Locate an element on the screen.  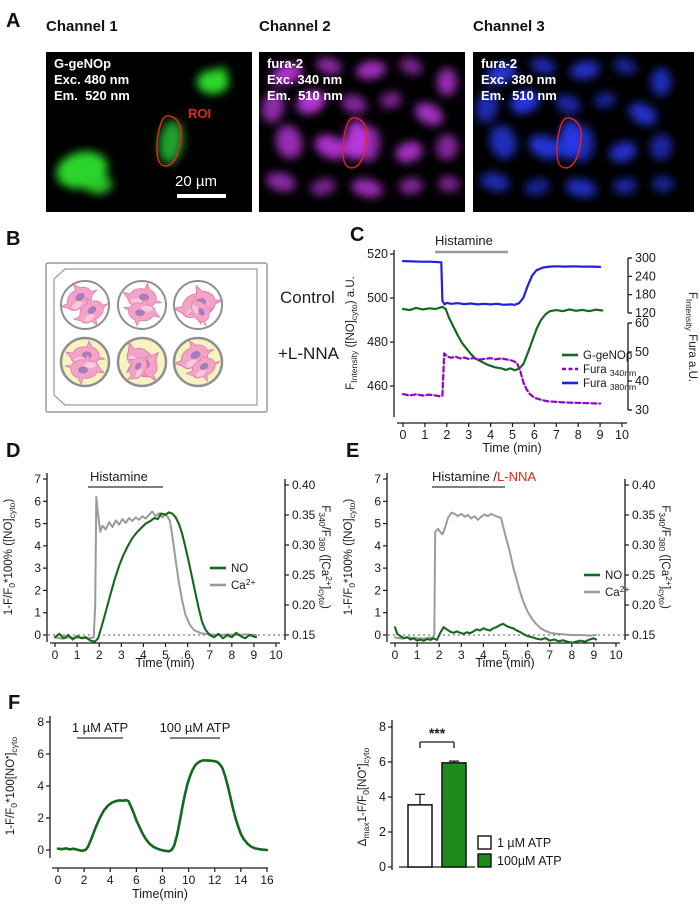
axis-label: FIntensity Fura a.U. is located at coordinates (691, 337).